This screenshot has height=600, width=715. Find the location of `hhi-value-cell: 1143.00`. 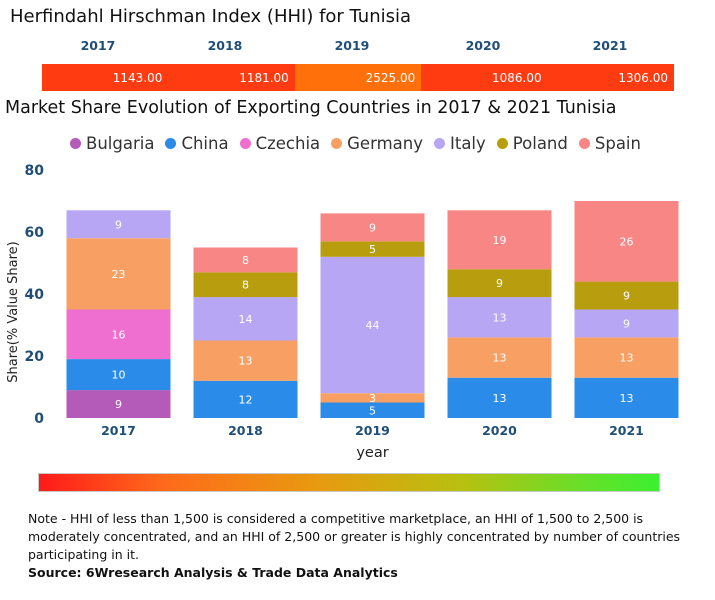

hhi-value-cell: 1143.00 is located at coordinates (105, 77).